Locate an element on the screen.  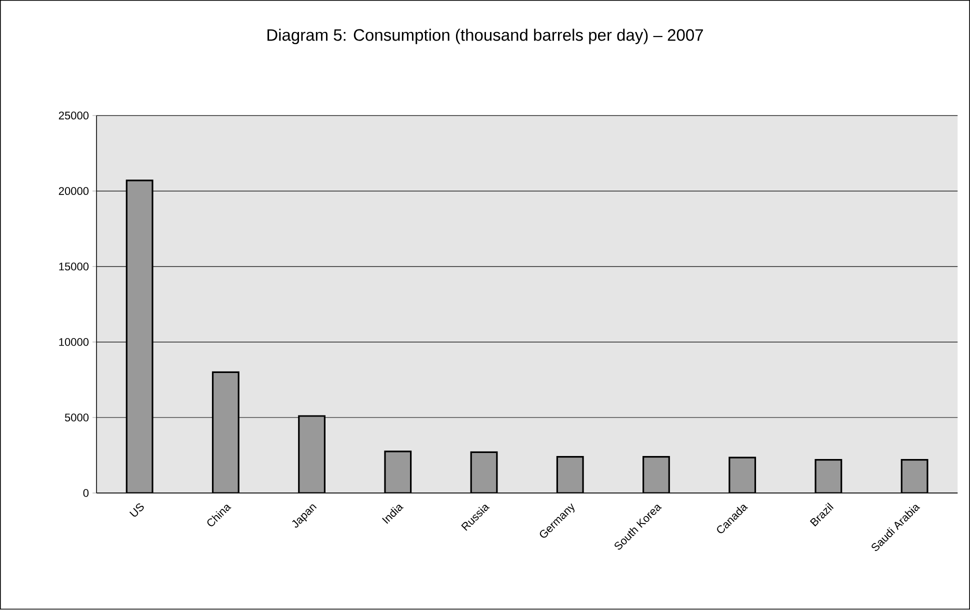
y-tick-label: 0 is located at coordinates (86, 493).